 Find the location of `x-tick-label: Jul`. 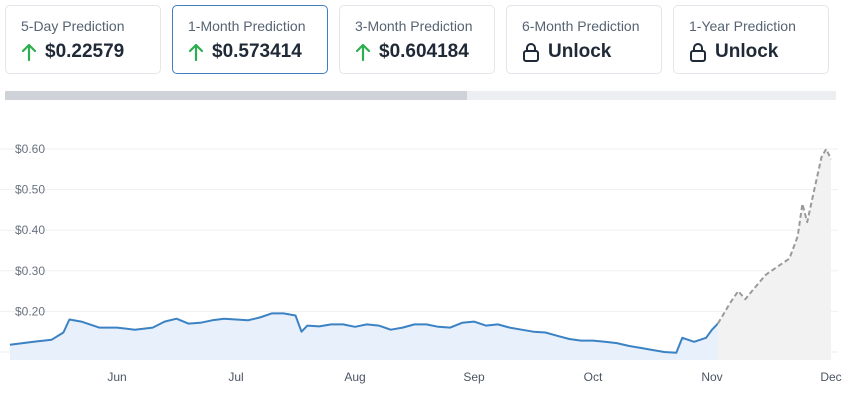

x-tick-label: Jul is located at coordinates (235, 377).